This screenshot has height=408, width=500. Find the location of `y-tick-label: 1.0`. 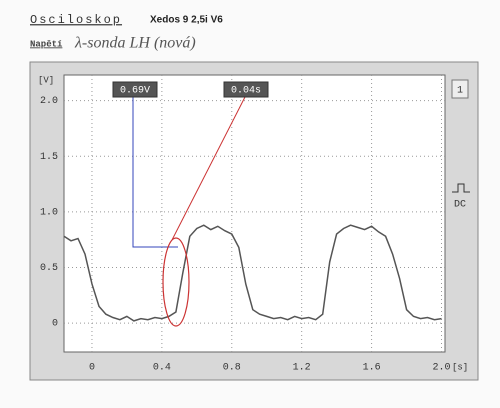

y-tick-label: 1.0 is located at coordinates (49, 212).